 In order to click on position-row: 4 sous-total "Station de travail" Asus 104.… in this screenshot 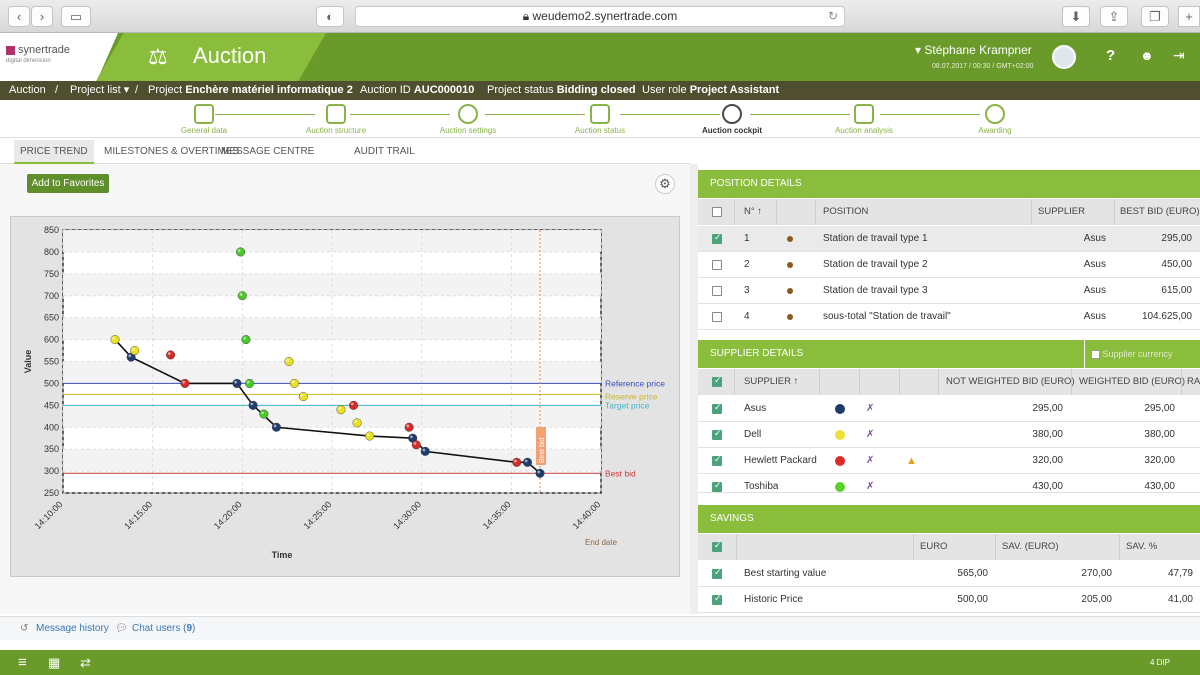, I will do `click(949, 317)`.